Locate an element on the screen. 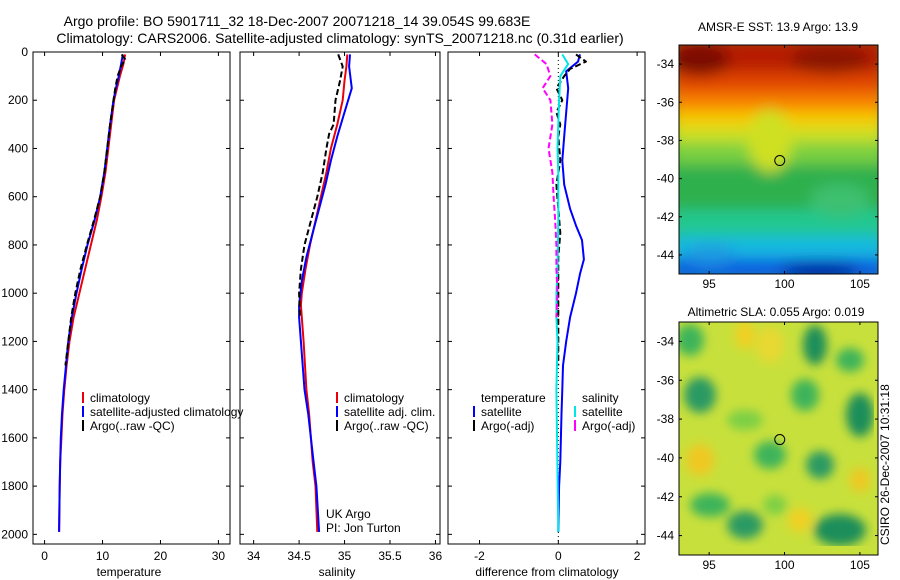  temperature-climatology-line is located at coordinates (92, 293).